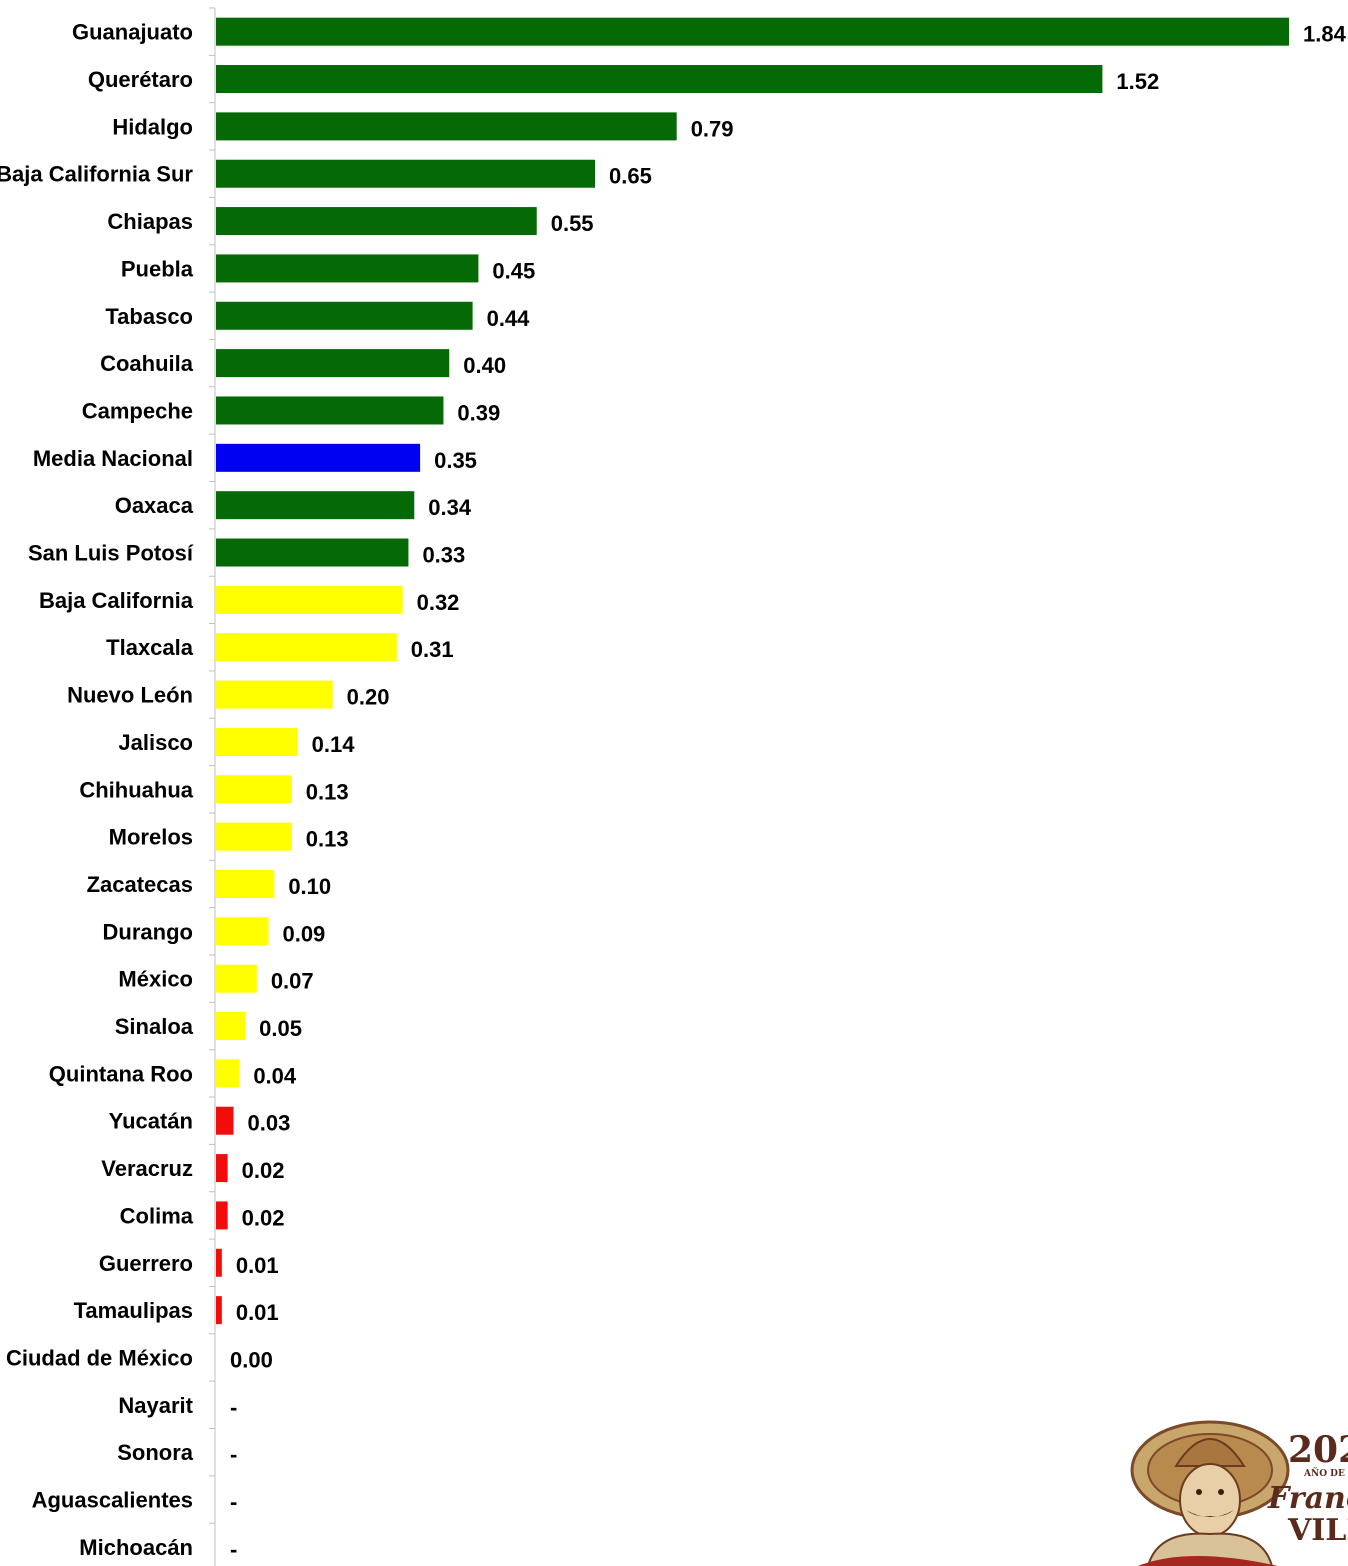 The height and width of the screenshot is (1566, 1348). What do you see at coordinates (157, 268) in the screenshot?
I see `category-label: Puebla` at bounding box center [157, 268].